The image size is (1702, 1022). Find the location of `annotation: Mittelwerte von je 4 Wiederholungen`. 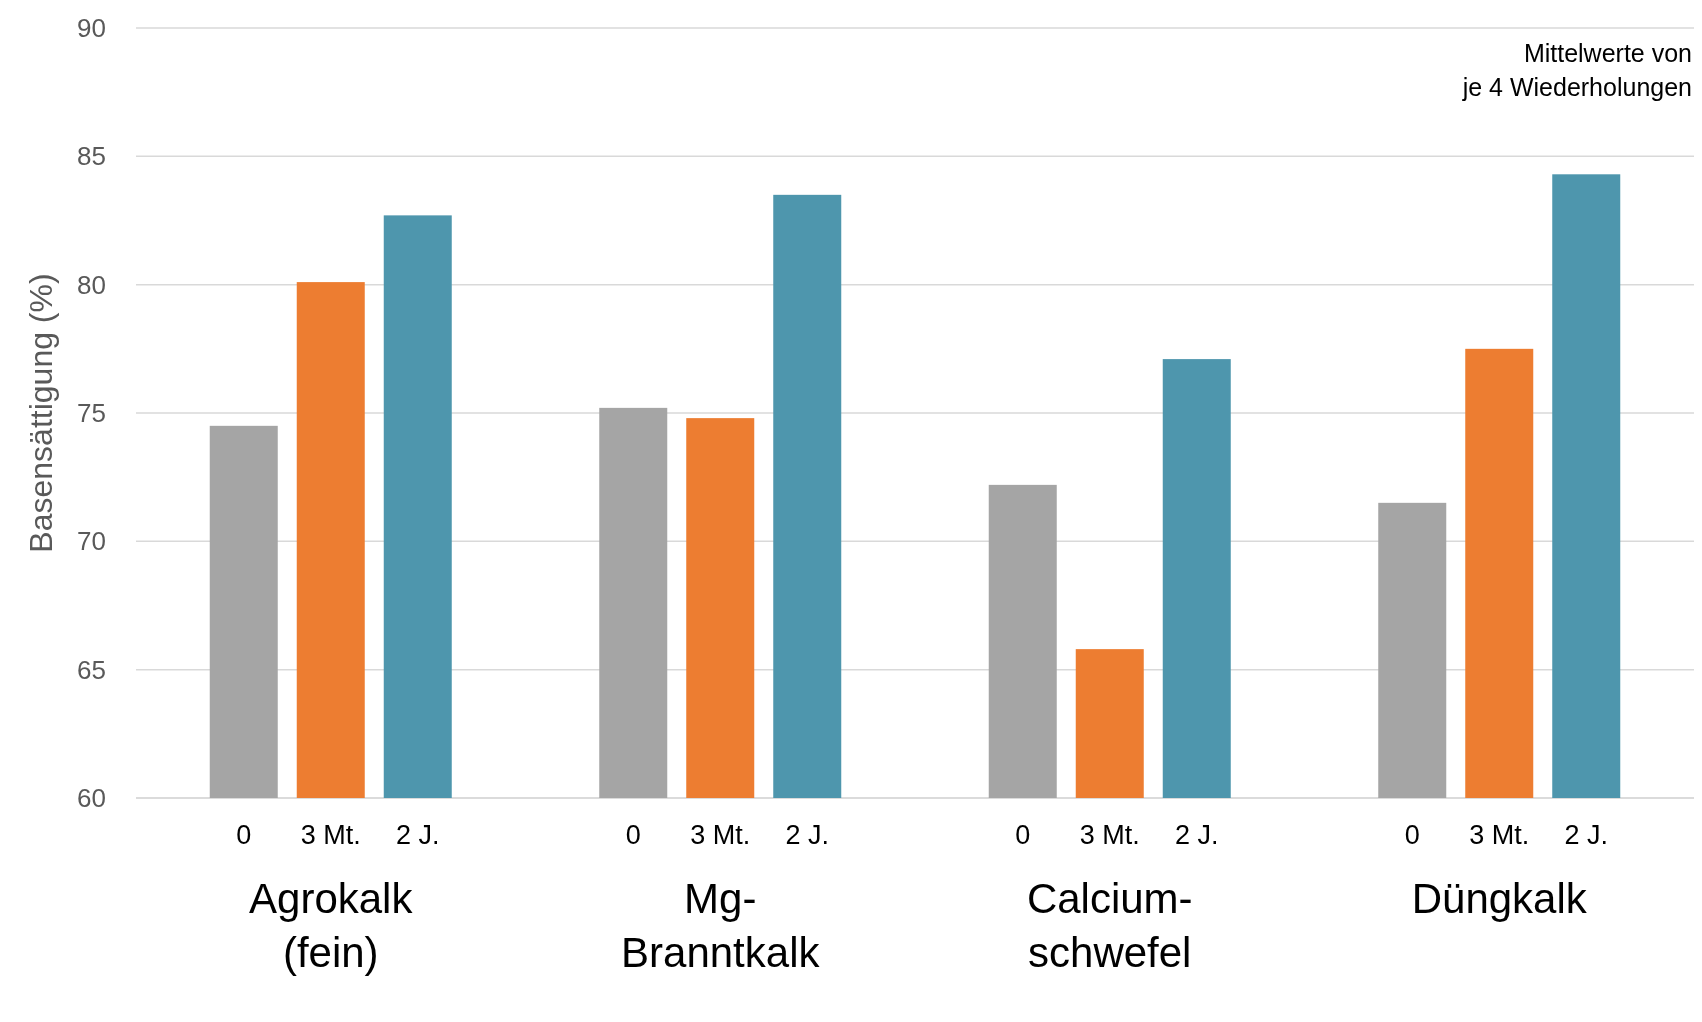

annotation: Mittelwerte von je 4 Wiederholungen is located at coordinates (1576, 70).